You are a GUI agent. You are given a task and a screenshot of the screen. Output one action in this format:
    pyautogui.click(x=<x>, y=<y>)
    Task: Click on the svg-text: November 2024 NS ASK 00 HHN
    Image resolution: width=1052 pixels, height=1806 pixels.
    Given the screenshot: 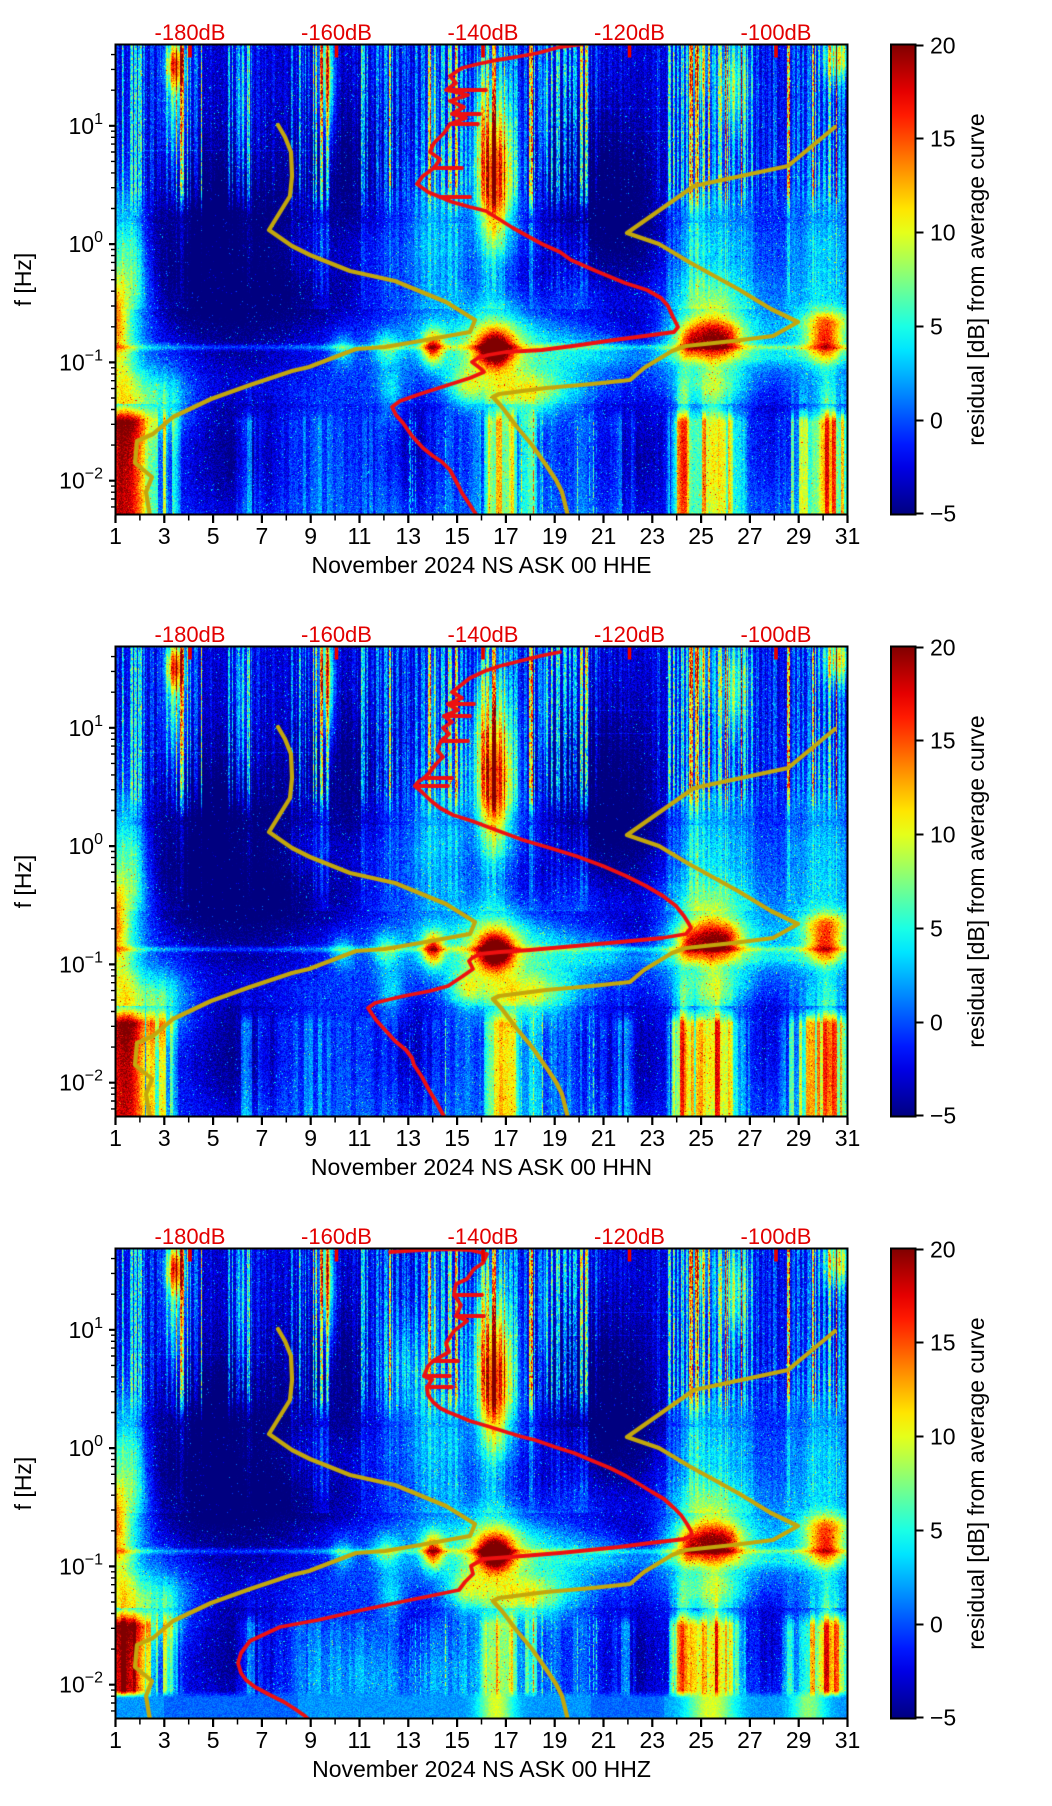 What is the action you would take?
    pyautogui.click(x=481, y=1167)
    